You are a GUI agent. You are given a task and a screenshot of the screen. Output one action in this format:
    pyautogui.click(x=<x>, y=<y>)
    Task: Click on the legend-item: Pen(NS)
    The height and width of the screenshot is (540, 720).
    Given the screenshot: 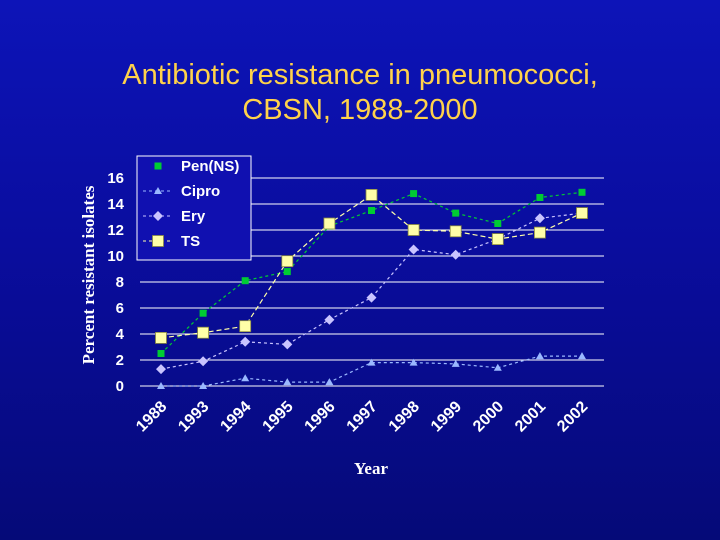 What is the action you would take?
    pyautogui.click(x=196, y=166)
    